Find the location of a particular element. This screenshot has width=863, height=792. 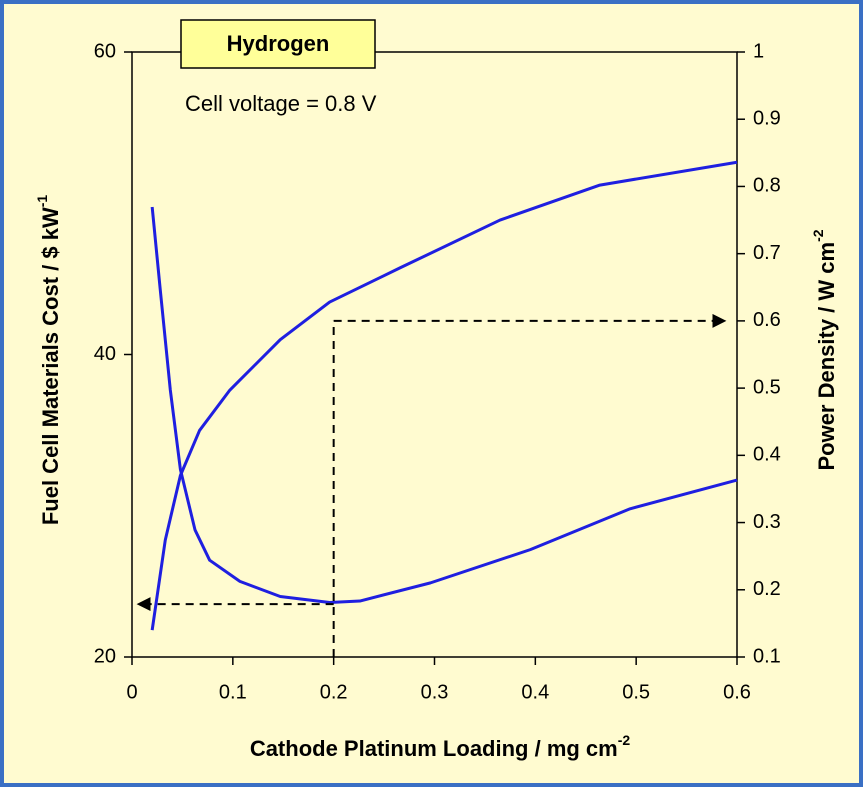

chart-title: Hydrogen is located at coordinates (278, 43).